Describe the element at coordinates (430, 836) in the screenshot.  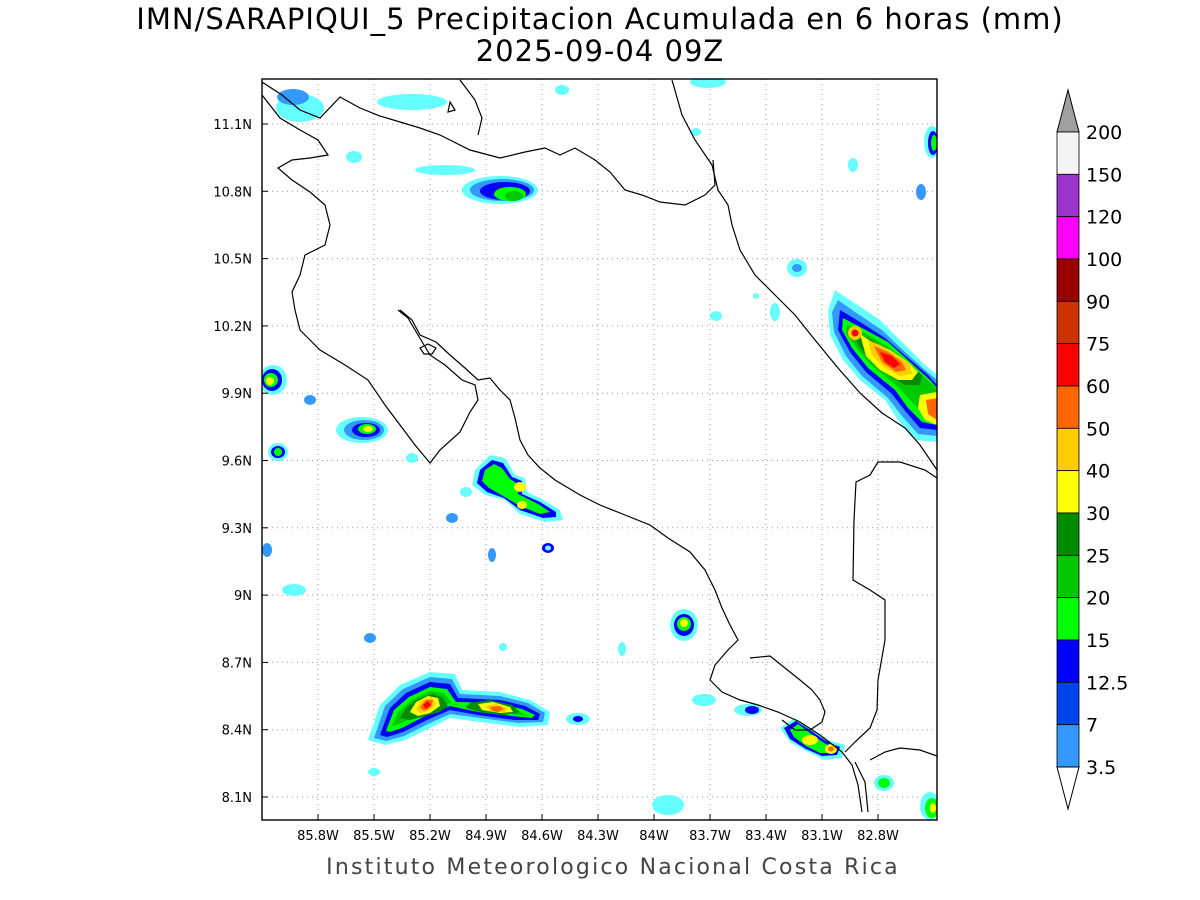
I see `lon-tick-label: 85.2W` at that location.